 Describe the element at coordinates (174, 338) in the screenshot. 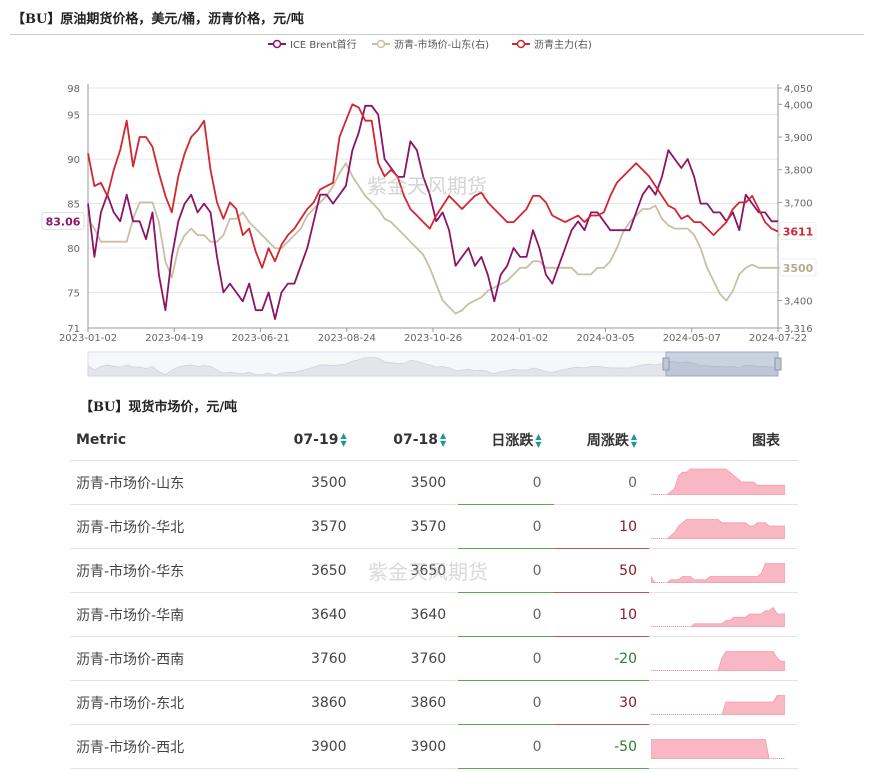

I see `x-tick-label: 2023-04-19` at that location.